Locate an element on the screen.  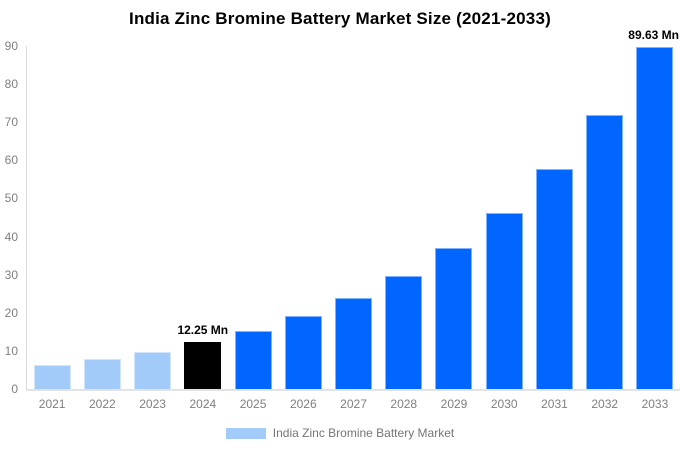
x-label-2027: 2027 is located at coordinates (353, 404).